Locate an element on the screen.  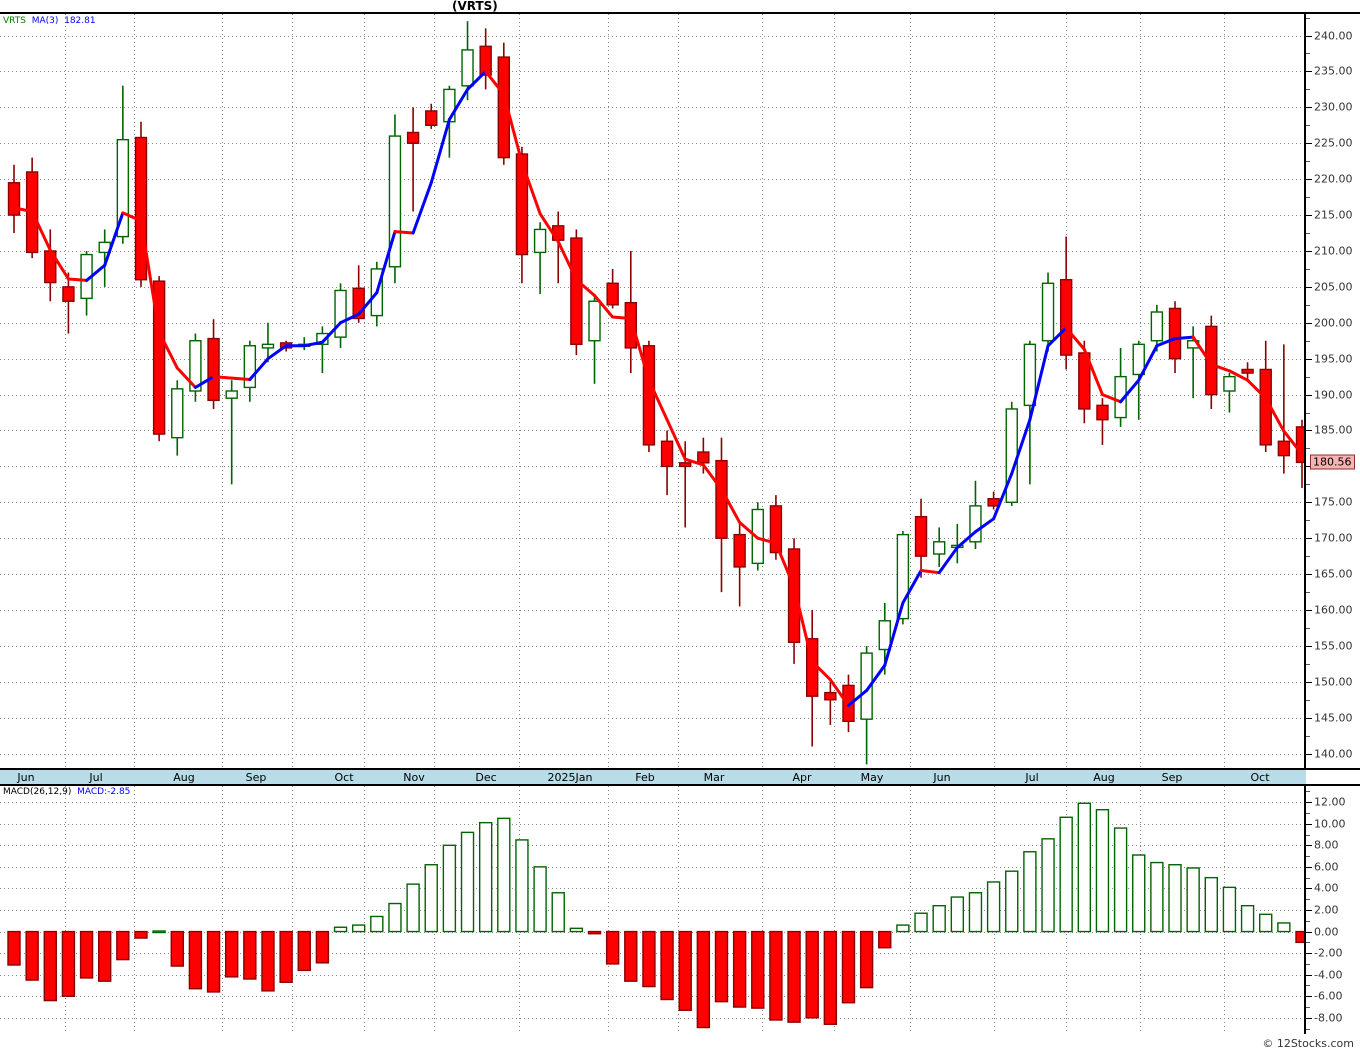
x-axis-label: Oct is located at coordinates (344, 777).